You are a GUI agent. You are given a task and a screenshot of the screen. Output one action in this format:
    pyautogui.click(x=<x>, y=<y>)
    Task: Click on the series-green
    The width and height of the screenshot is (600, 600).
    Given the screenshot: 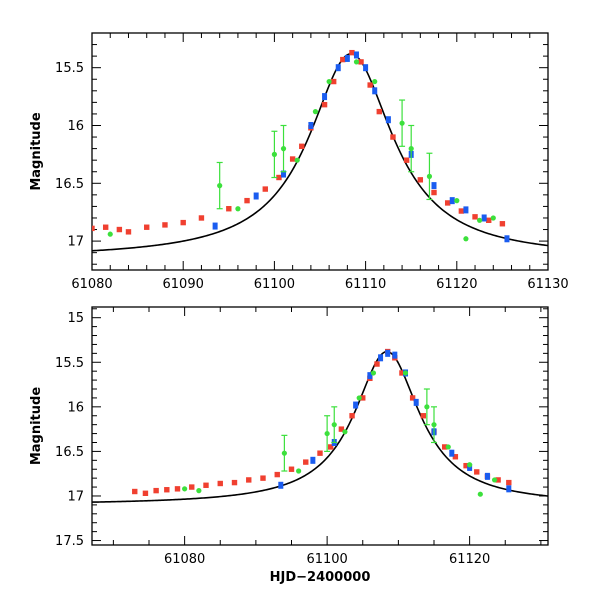 What is the action you would take?
    pyautogui.click(x=340, y=433)
    